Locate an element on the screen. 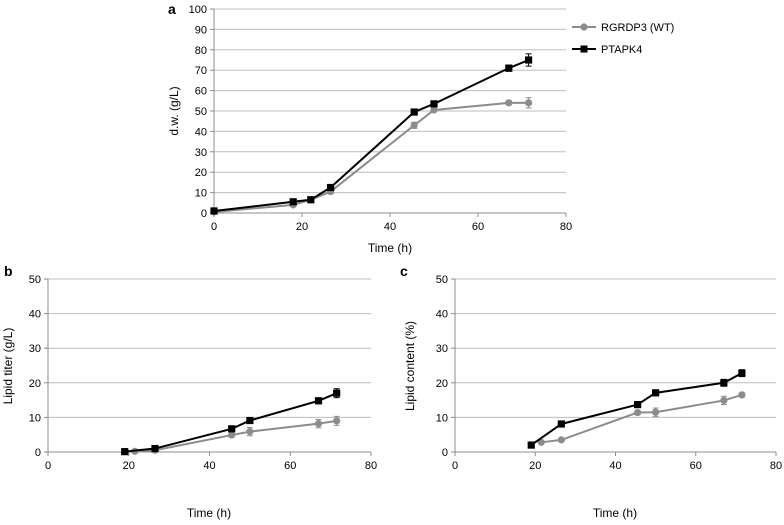  panel-b-series-wt is located at coordinates (236, 435).